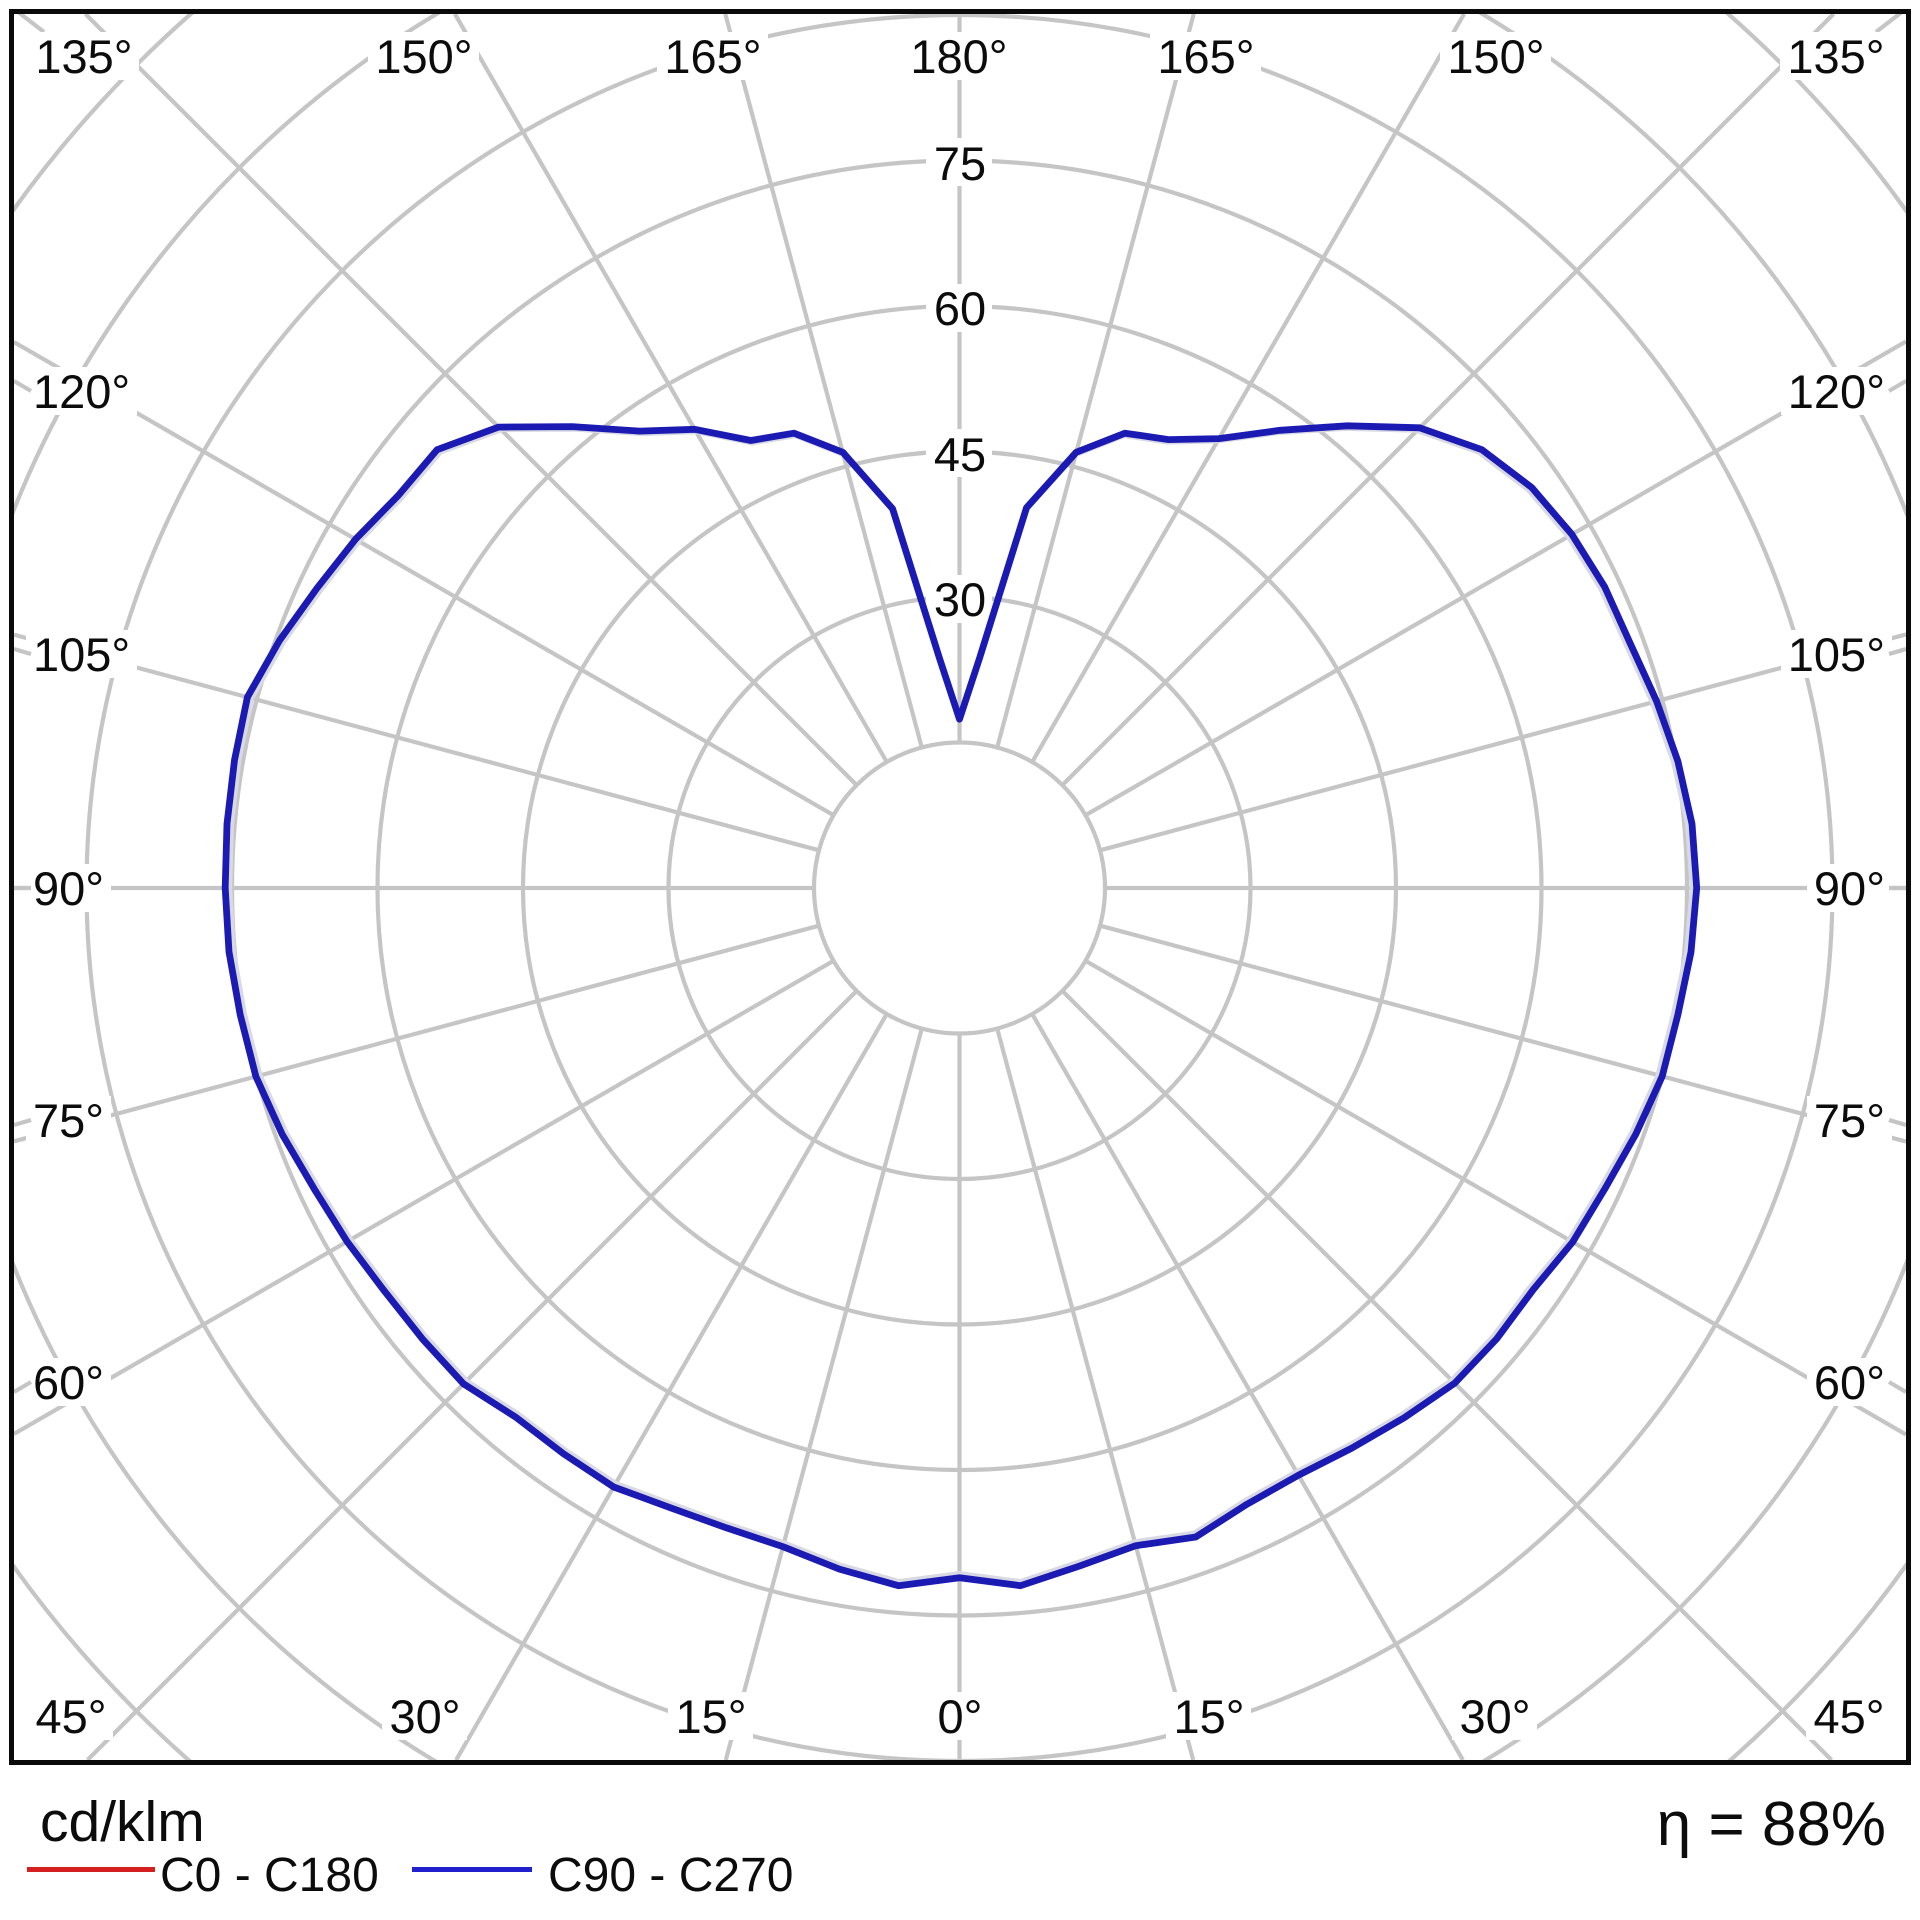 Image resolution: width=1920 pixels, height=1920 pixels. What do you see at coordinates (960, 163) in the screenshot?
I see `svg-text: 75` at bounding box center [960, 163].